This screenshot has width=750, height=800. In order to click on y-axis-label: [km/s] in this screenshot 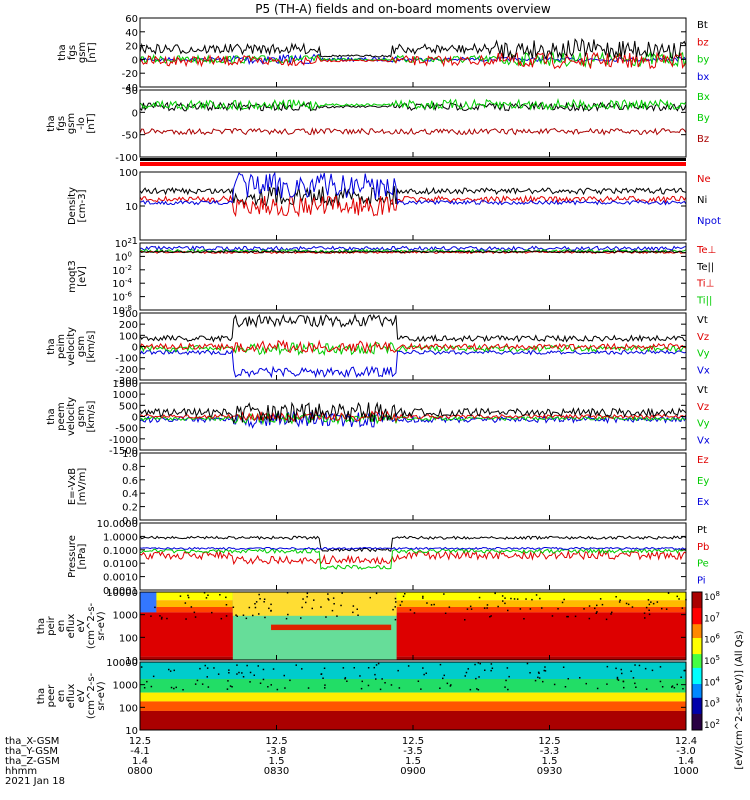, I will do `click(91, 416)`.